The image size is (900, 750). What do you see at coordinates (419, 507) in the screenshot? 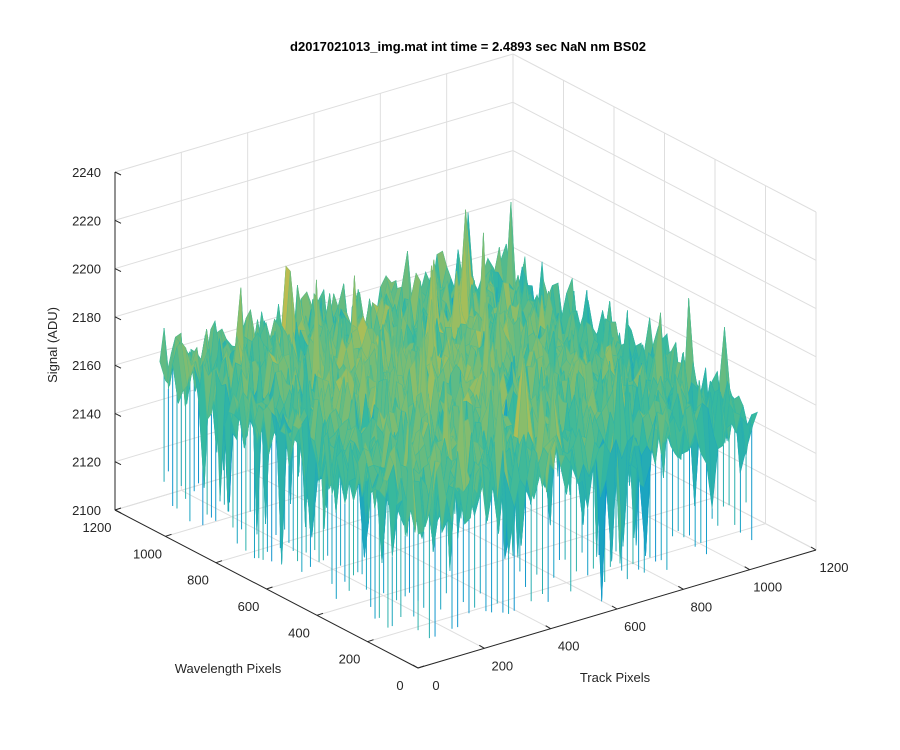
I see `surface-patch` at bounding box center [419, 507].